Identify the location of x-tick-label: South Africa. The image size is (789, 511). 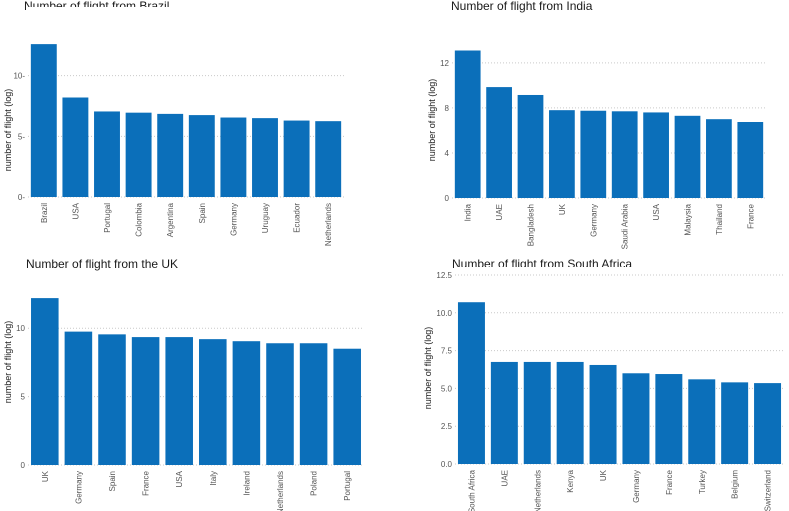
(471, 490).